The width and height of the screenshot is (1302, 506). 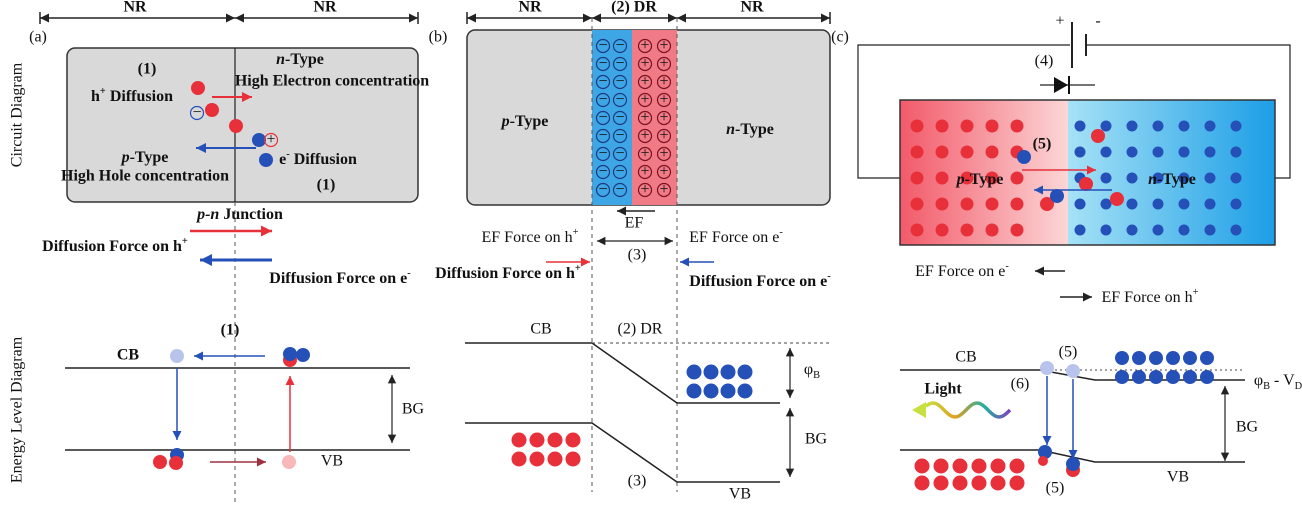 What do you see at coordinates (340, 277) in the screenshot?
I see `label: Diffusion Force on e-` at bounding box center [340, 277].